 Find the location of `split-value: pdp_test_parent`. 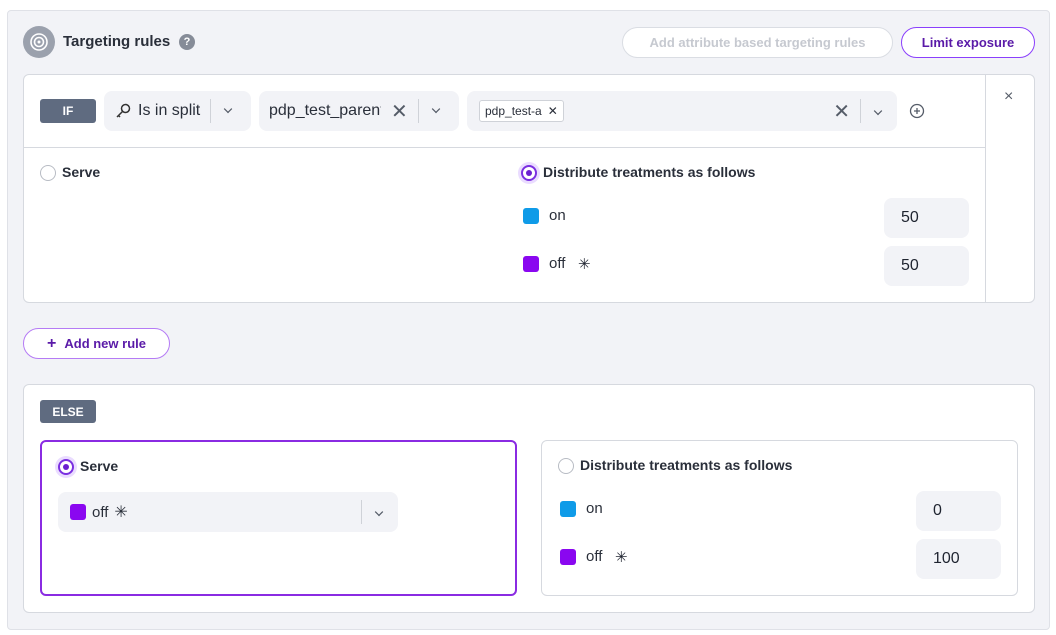

split-value: pdp_test_parent is located at coordinates (325, 110).